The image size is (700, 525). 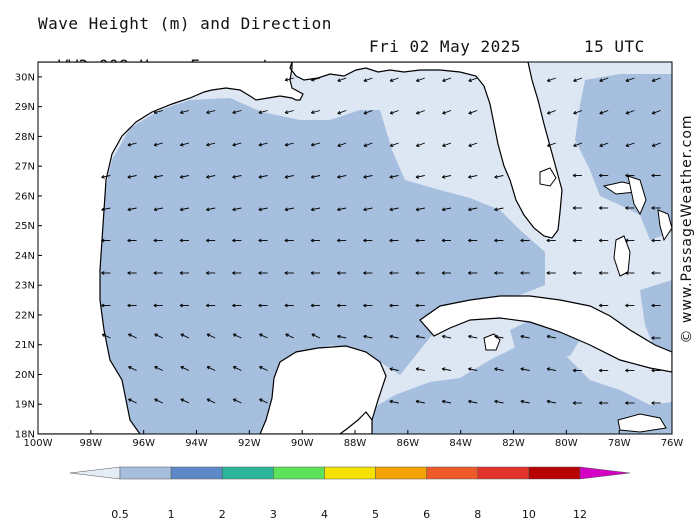 I want to click on lon-label: 92W, so click(x=249, y=443).